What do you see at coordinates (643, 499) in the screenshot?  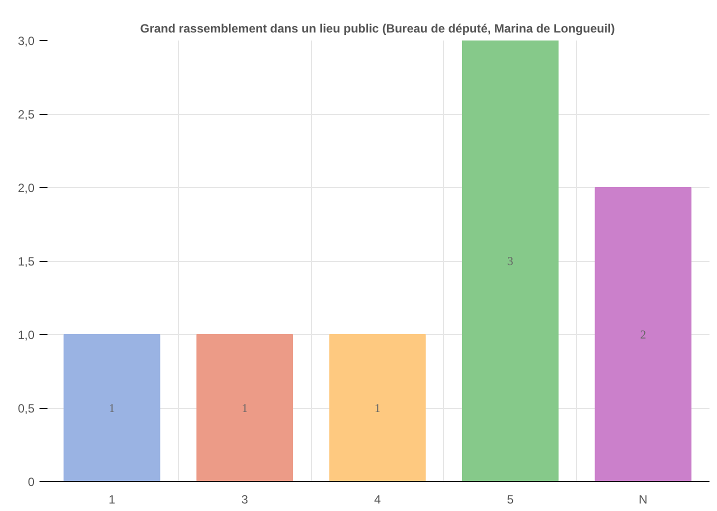 I see `x-tick-label: N` at bounding box center [643, 499].